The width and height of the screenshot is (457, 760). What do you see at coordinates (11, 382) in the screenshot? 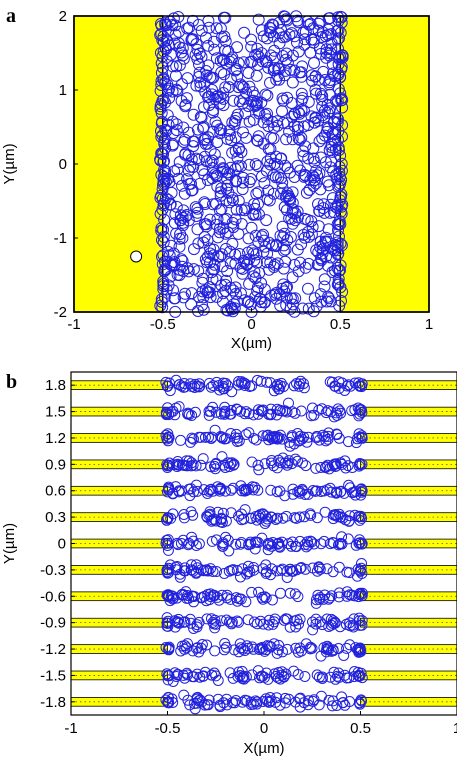
I see `panel-b-label: b` at bounding box center [11, 382].